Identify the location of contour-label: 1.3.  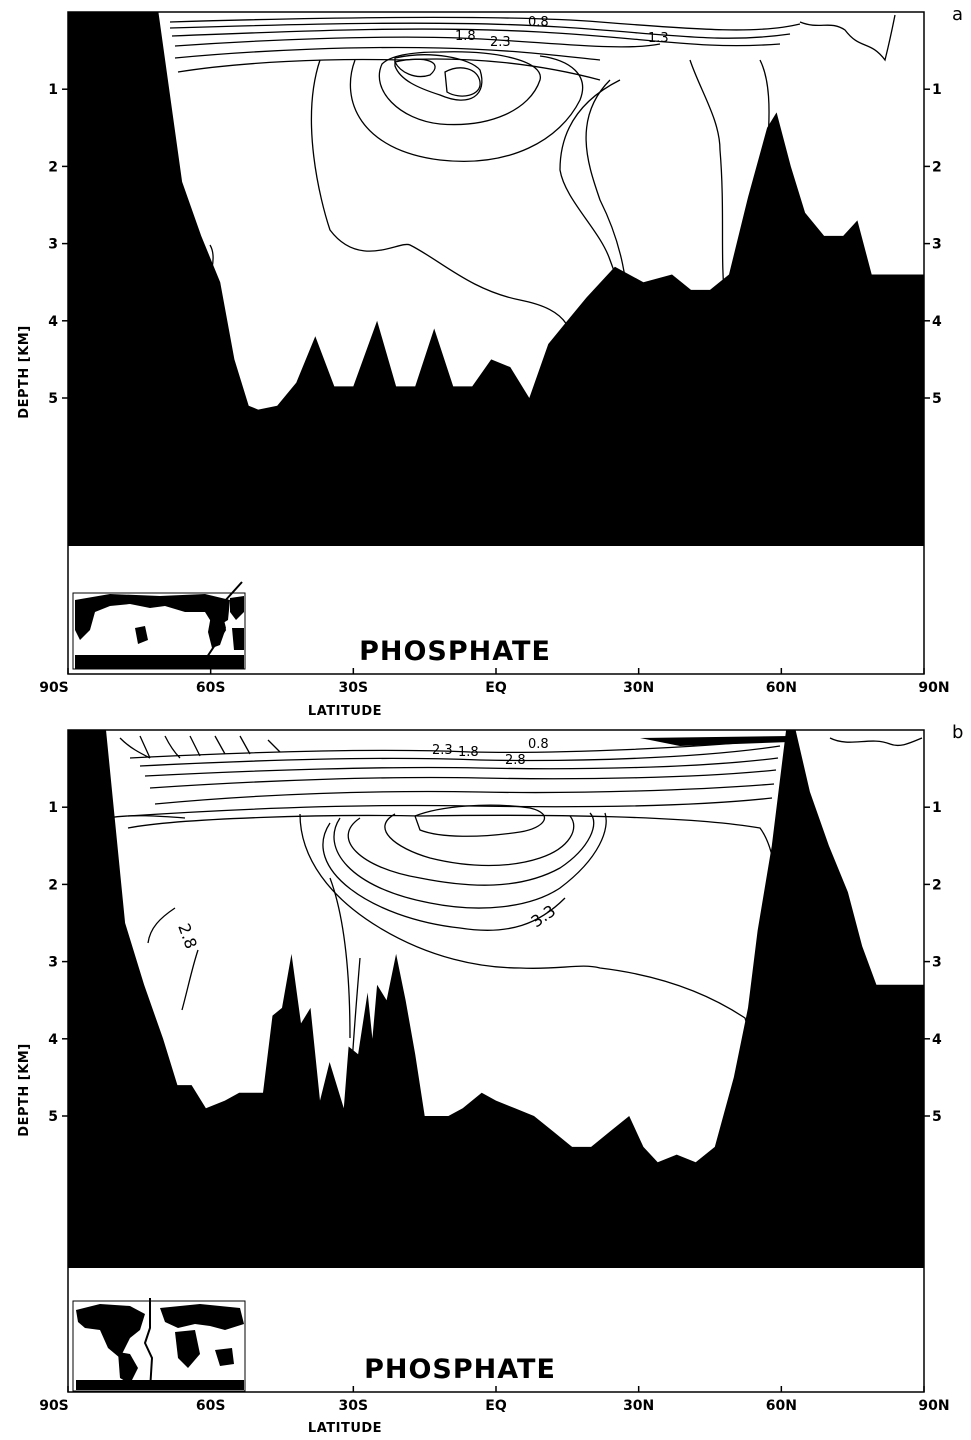
(658, 38).